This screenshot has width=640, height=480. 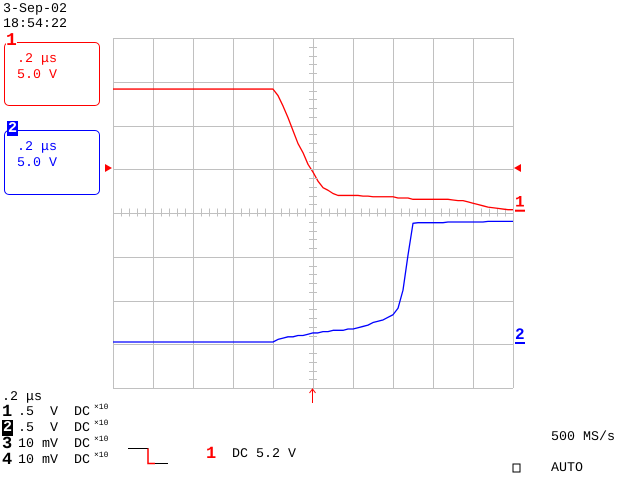 What do you see at coordinates (264, 454) in the screenshot?
I see `text: DC 5.2 V` at bounding box center [264, 454].